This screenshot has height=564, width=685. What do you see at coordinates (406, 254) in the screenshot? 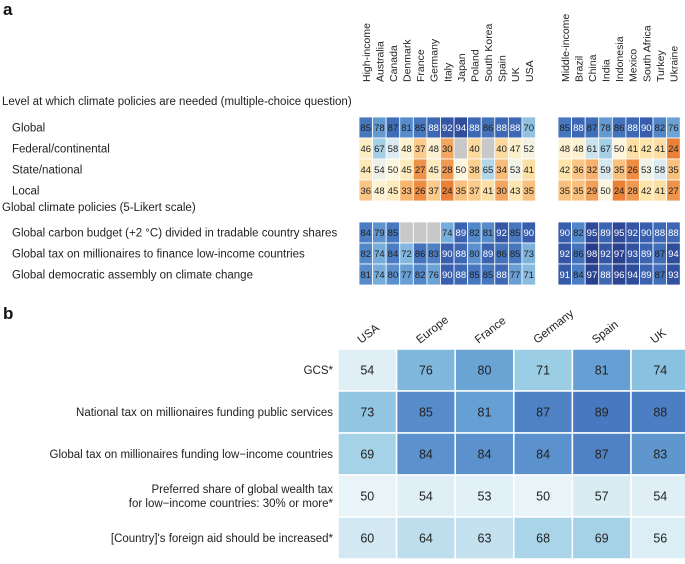
I see `cell-value: 72` at bounding box center [406, 254].